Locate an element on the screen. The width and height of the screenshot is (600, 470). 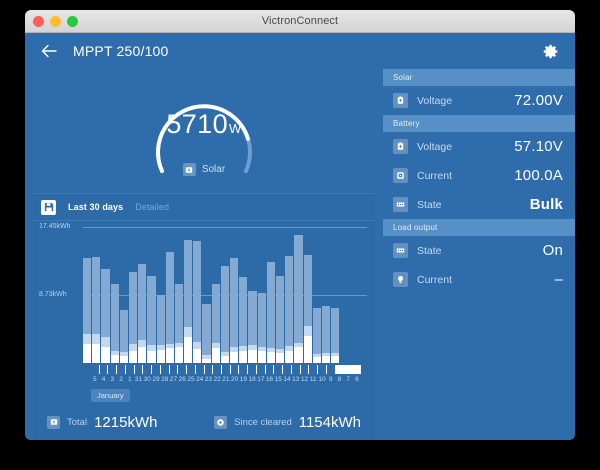
reading-row: Voltage 72.00V is located at coordinates (479, 100).